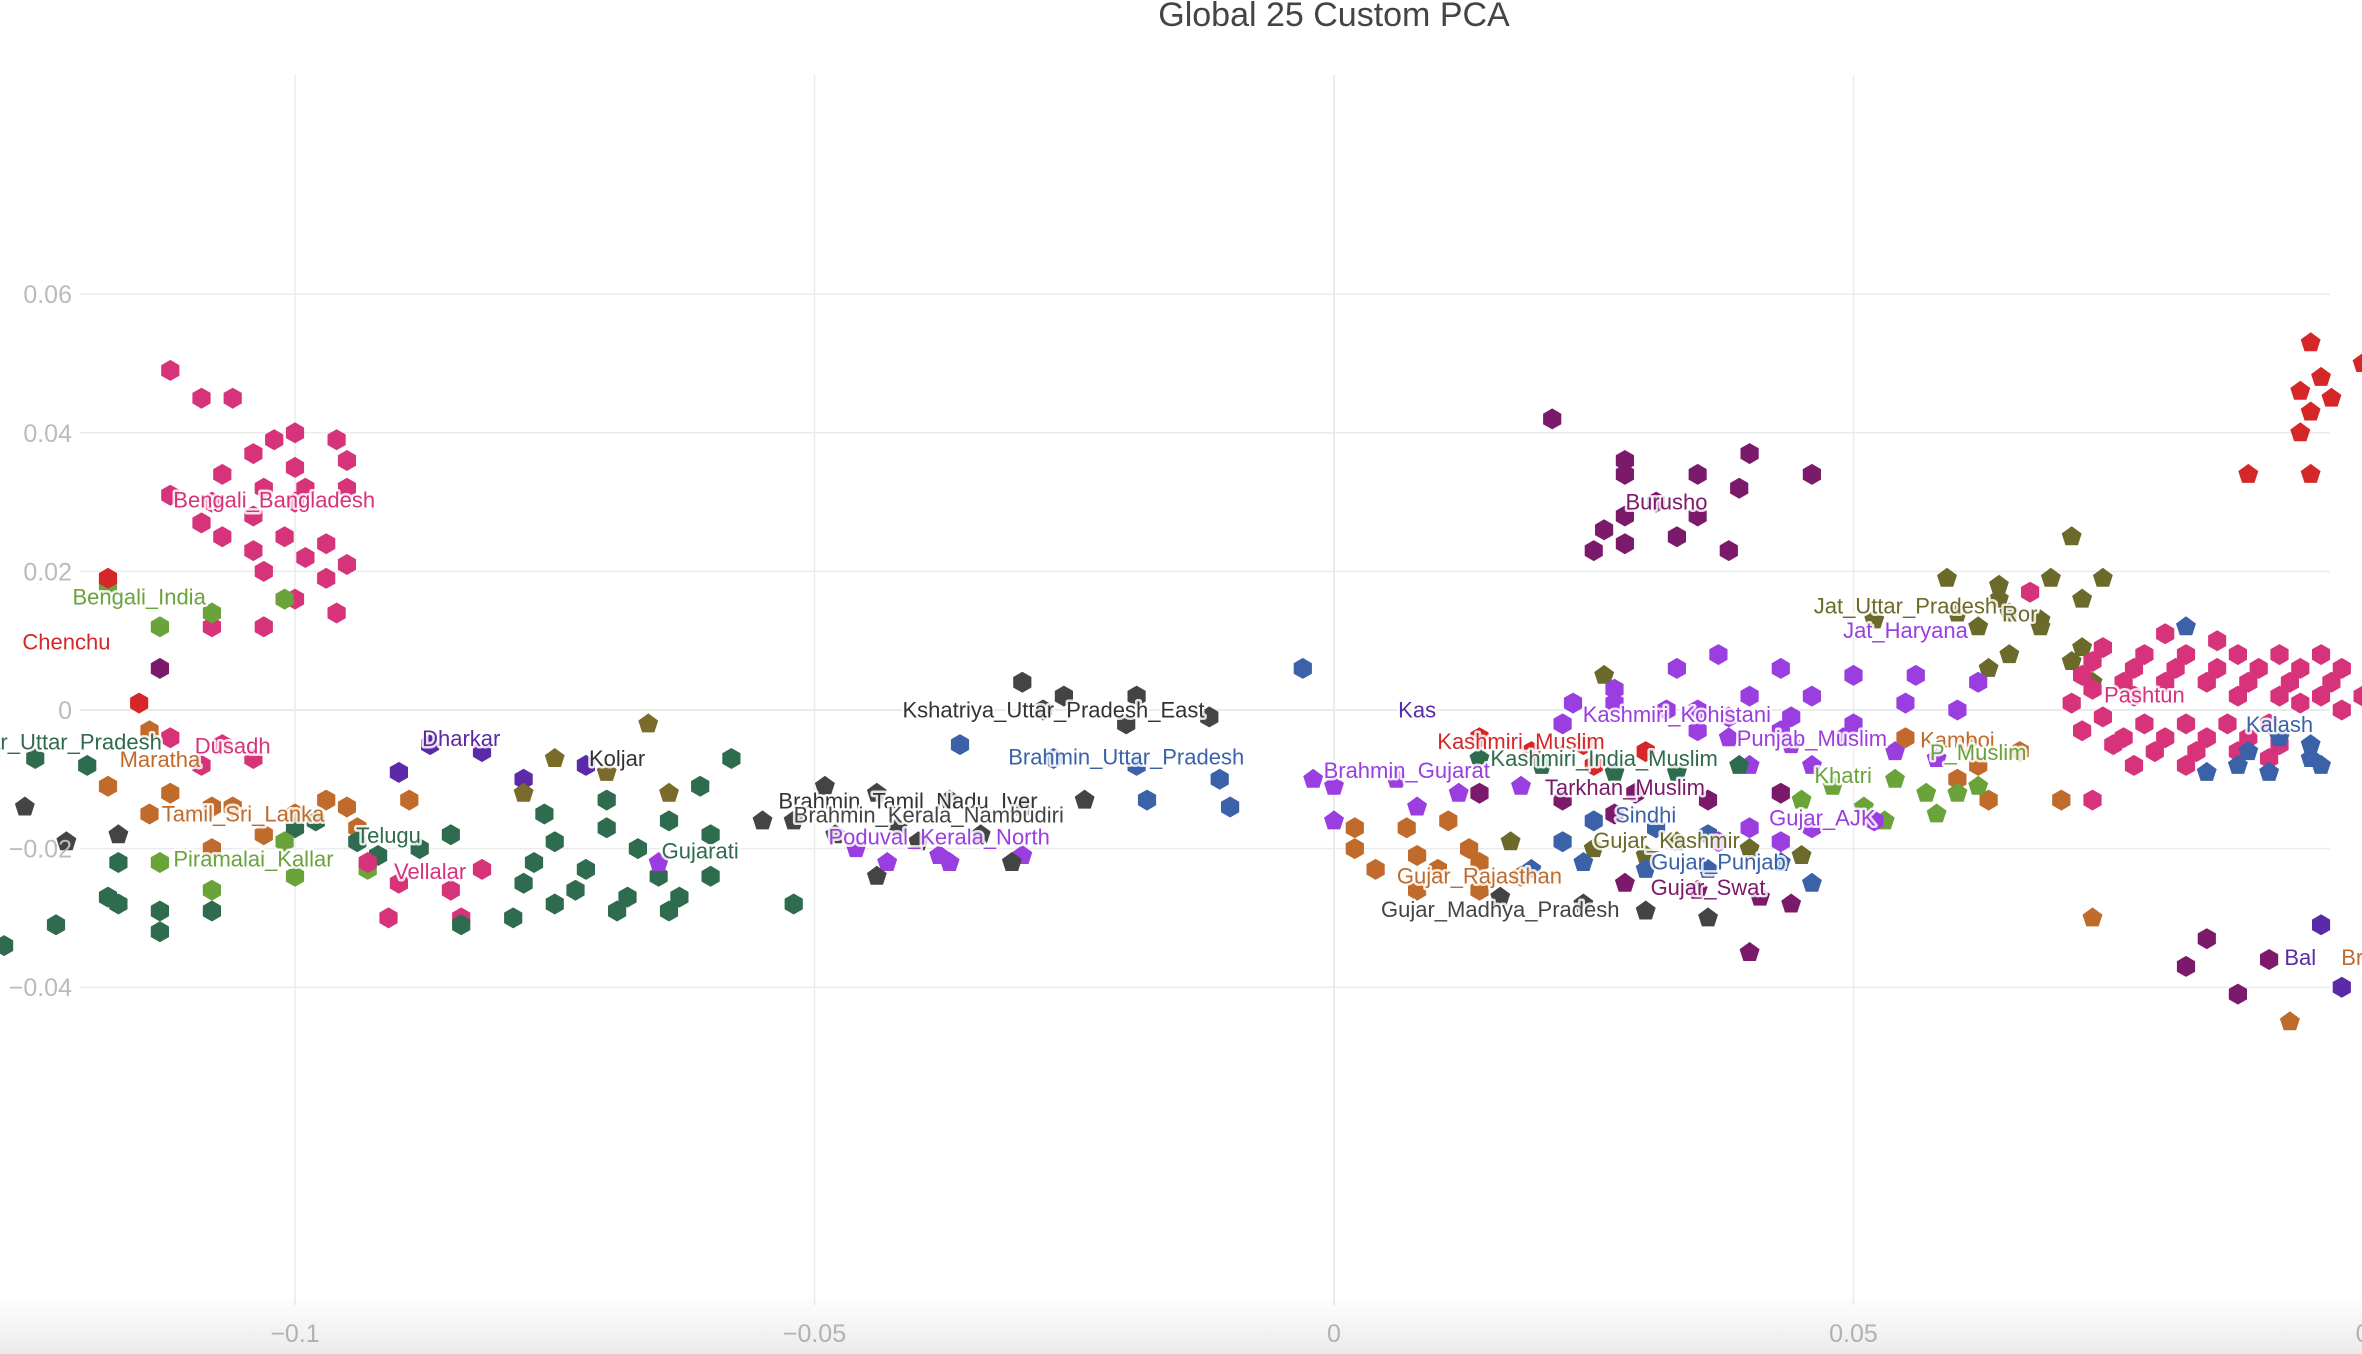  Describe the element at coordinates (87, 765) in the screenshot. I see `series-pallan` at that location.